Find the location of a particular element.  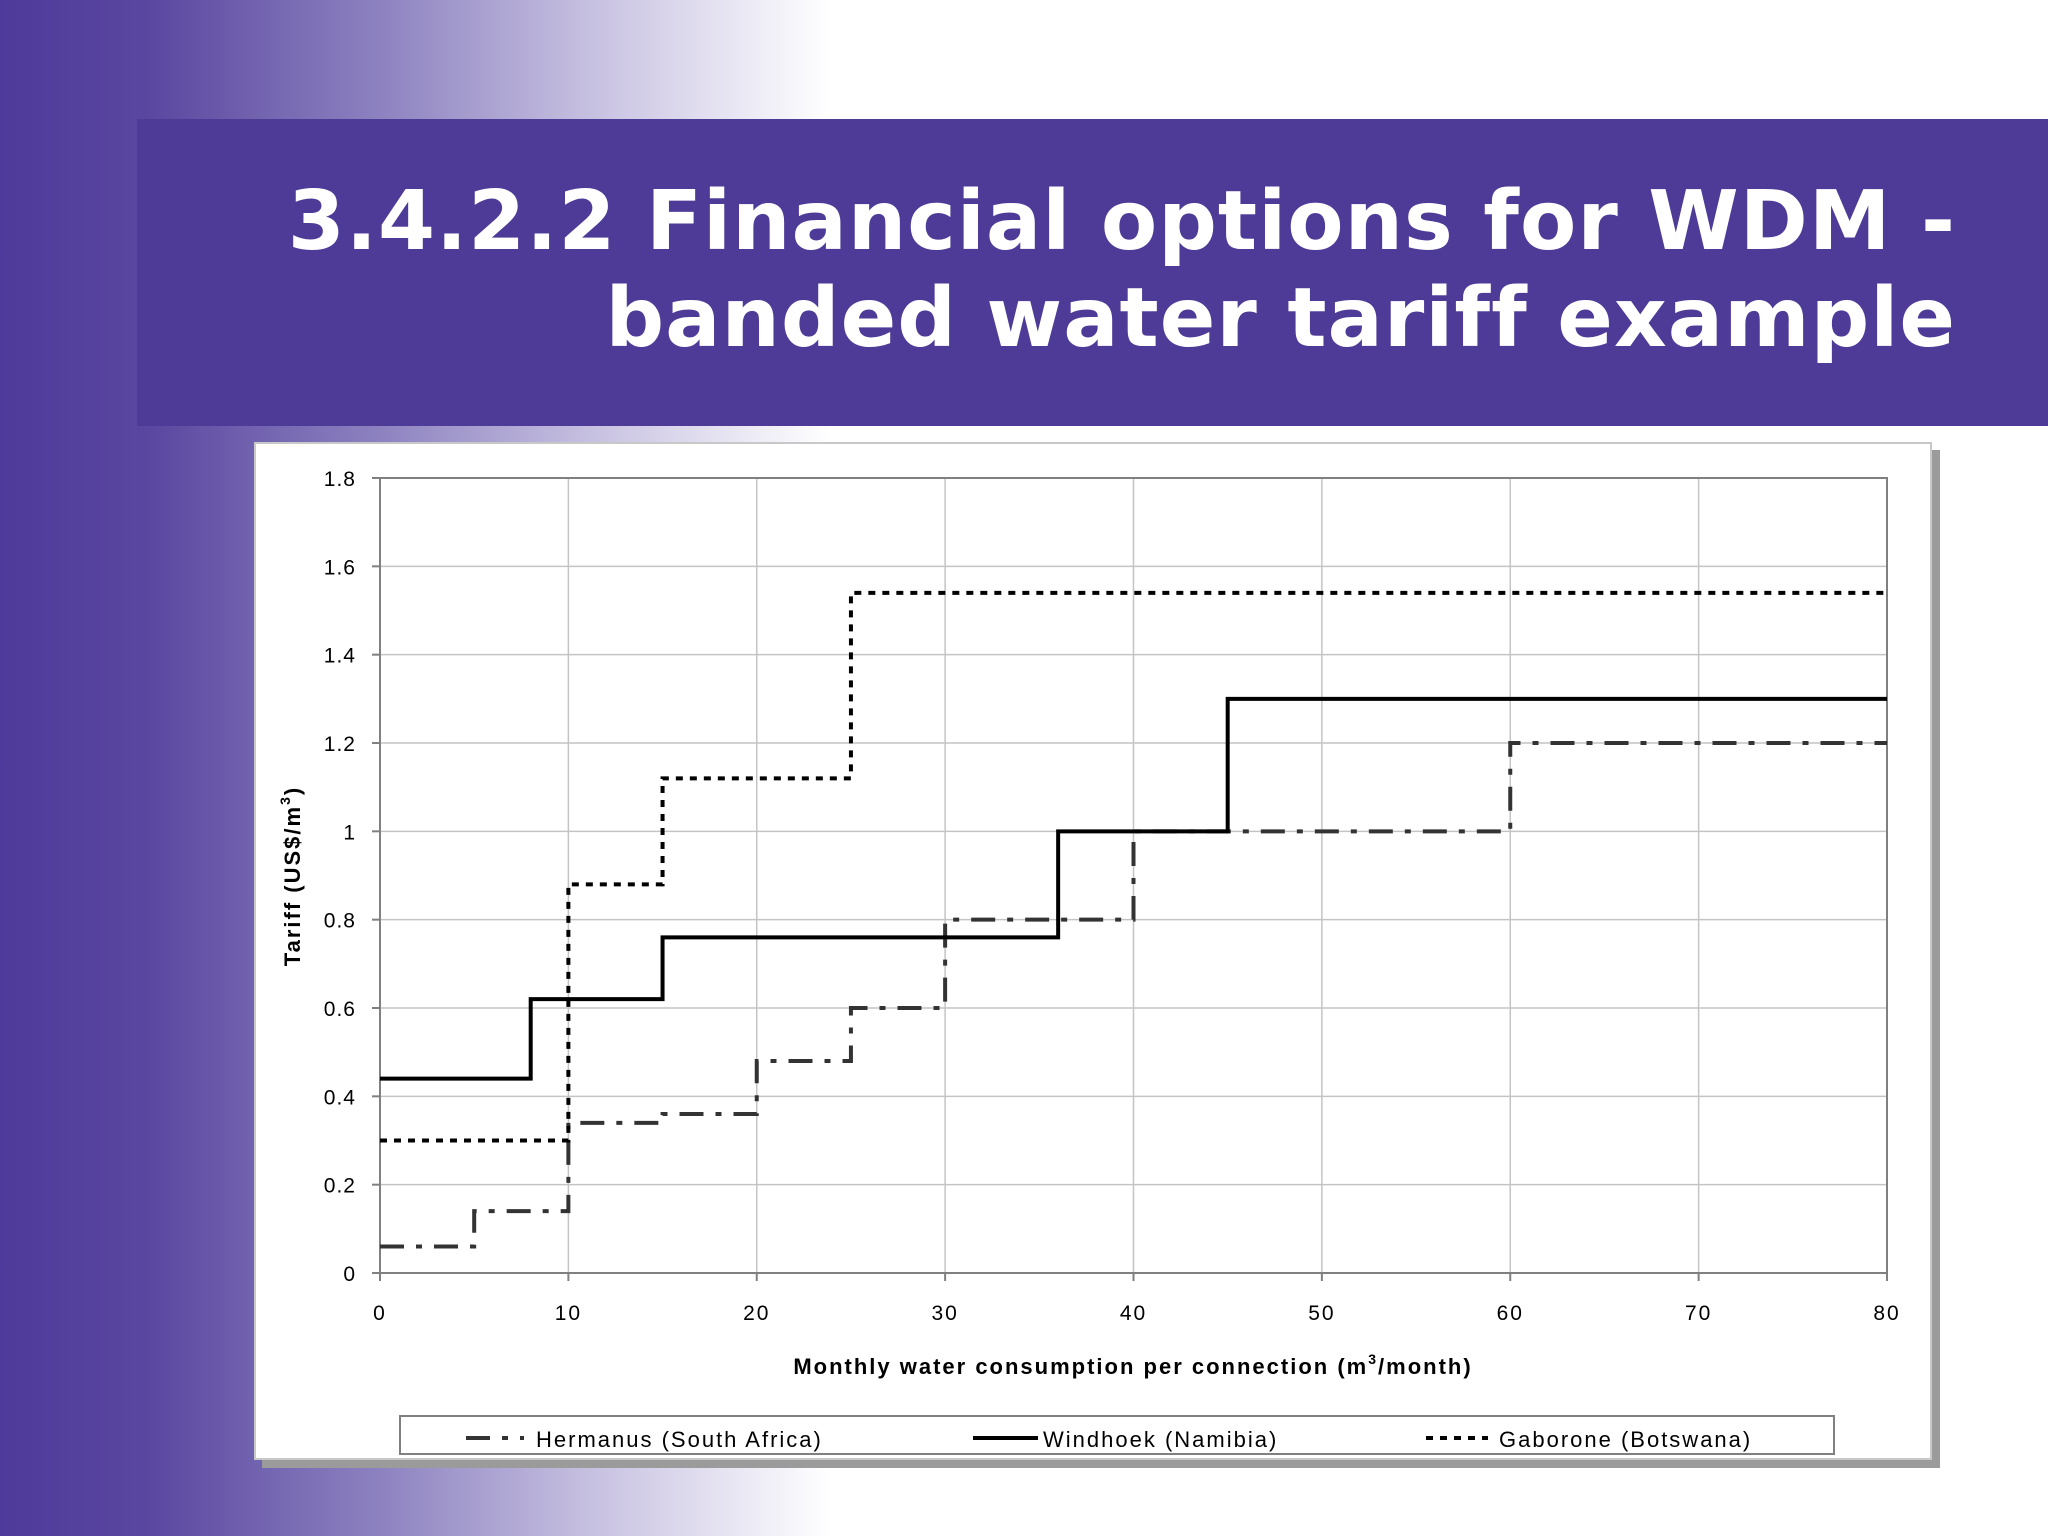

y-axis-label-sup: 3 is located at coordinates (285, 800).